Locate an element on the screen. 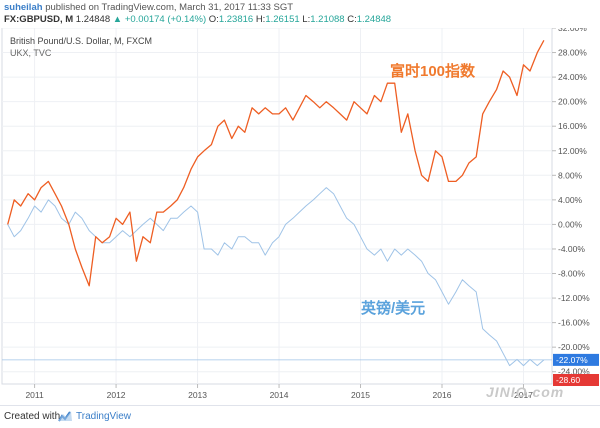 This screenshot has height=428, width=600. legend-compare-series: UKX, TVC is located at coordinates (31, 53).